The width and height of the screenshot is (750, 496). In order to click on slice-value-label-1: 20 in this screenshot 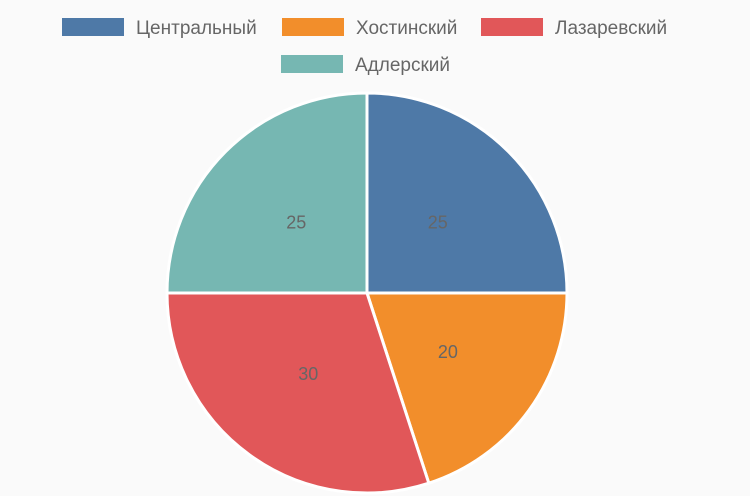, I will do `click(448, 352)`.